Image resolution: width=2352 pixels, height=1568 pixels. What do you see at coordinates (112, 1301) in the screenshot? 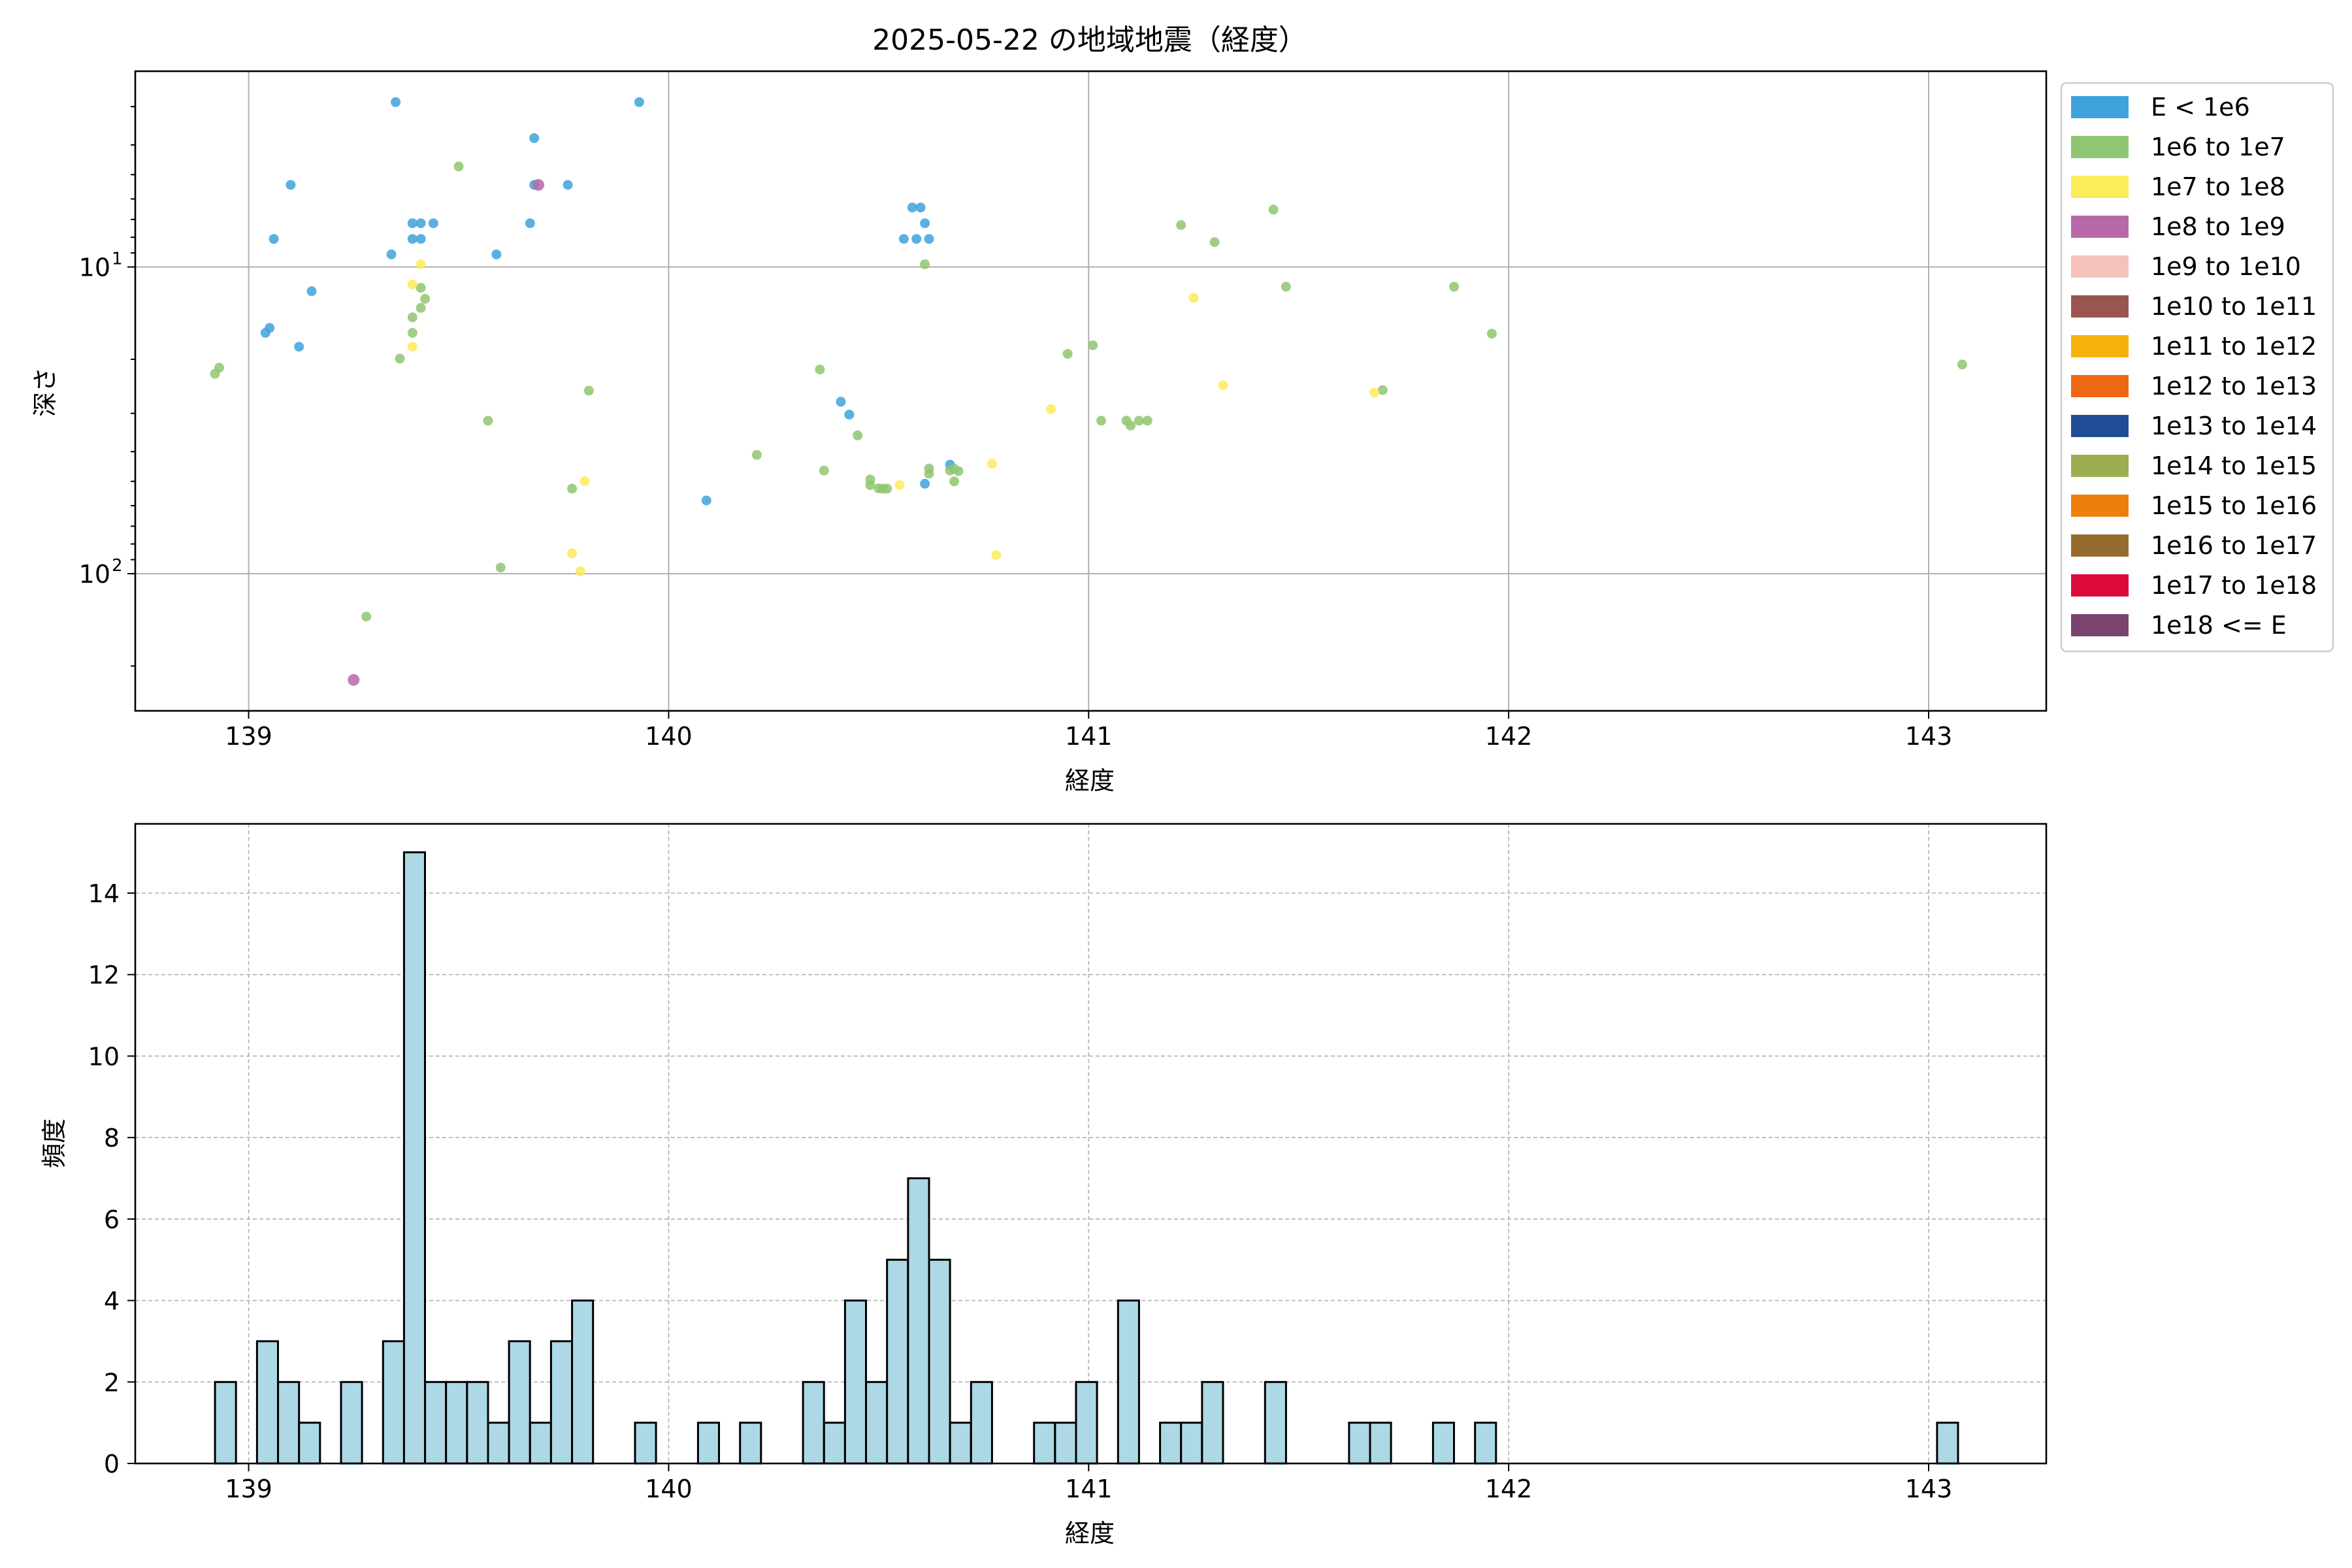
I see `histogram-y-tick-label: 4` at bounding box center [112, 1301].